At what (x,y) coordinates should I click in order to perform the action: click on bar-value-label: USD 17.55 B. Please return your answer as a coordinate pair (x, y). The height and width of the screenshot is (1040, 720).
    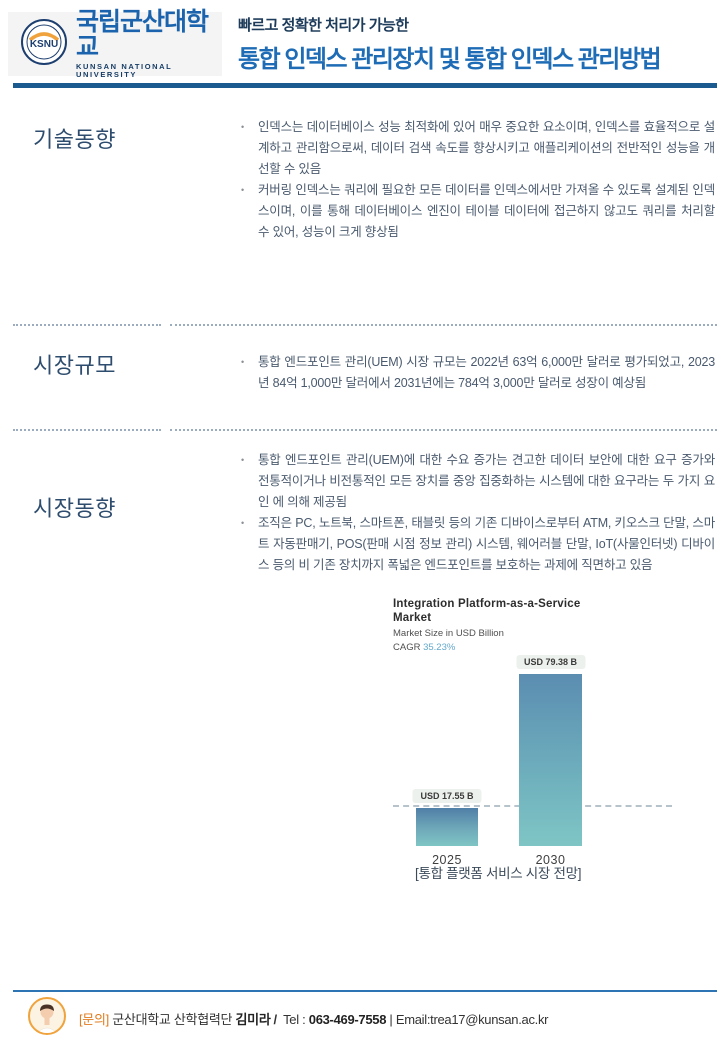
    Looking at the image, I should click on (447, 796).